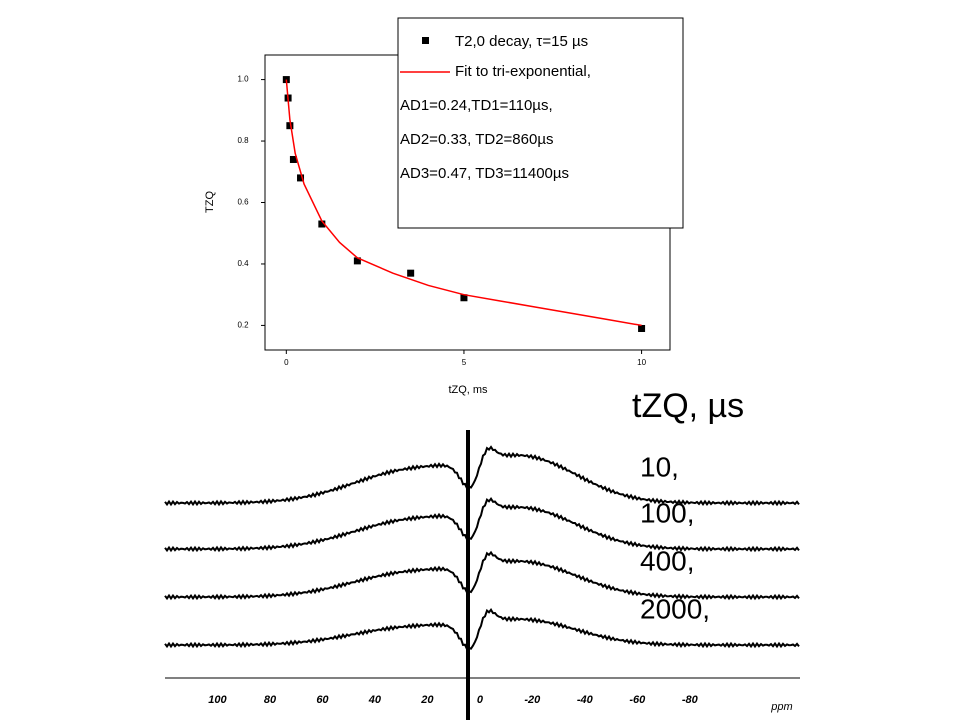 The height and width of the screenshot is (720, 960). I want to click on x-tick-label: -60, so click(637, 700).